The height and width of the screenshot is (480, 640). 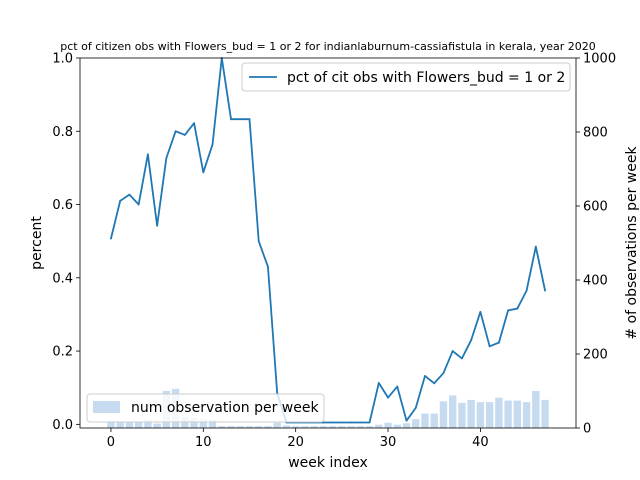 What do you see at coordinates (203, 442) in the screenshot?
I see `x-tick-label: 10` at bounding box center [203, 442].